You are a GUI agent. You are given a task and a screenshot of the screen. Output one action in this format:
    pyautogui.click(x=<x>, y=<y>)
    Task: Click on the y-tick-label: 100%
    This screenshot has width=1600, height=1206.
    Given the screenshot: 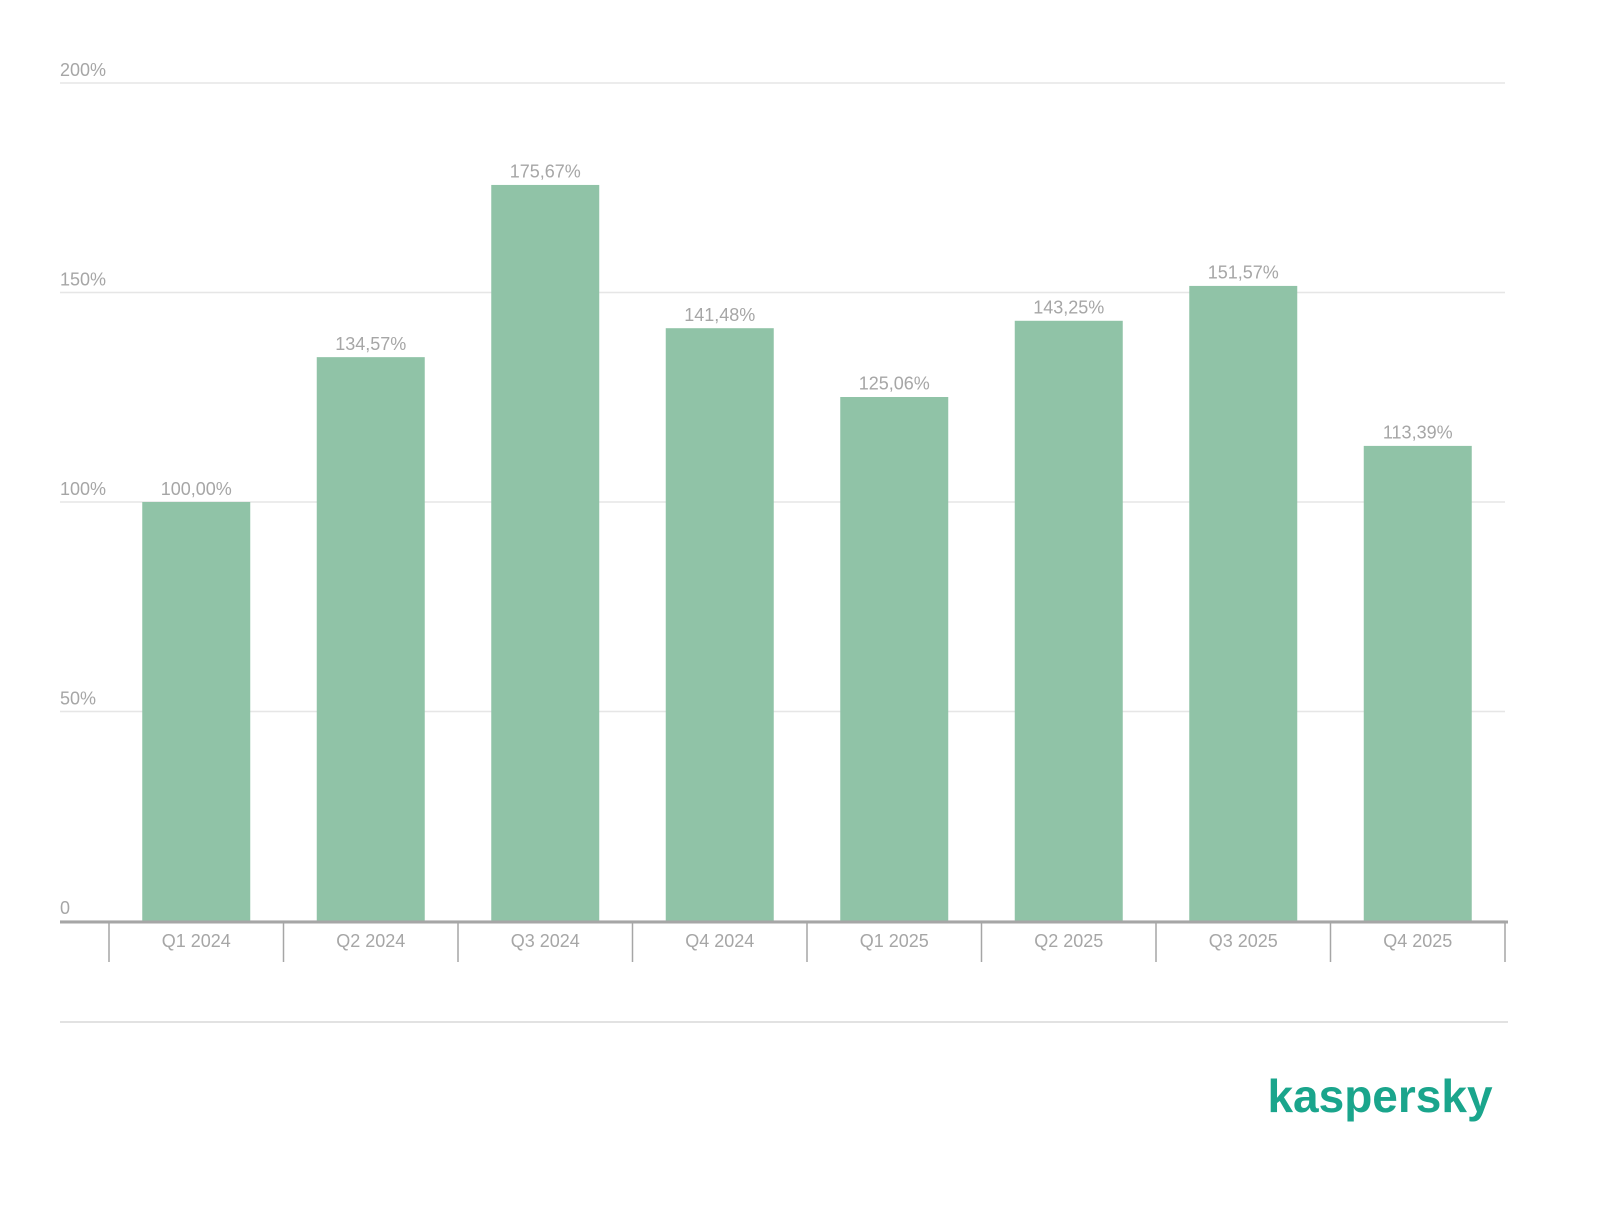 What is the action you would take?
    pyautogui.click(x=83, y=489)
    